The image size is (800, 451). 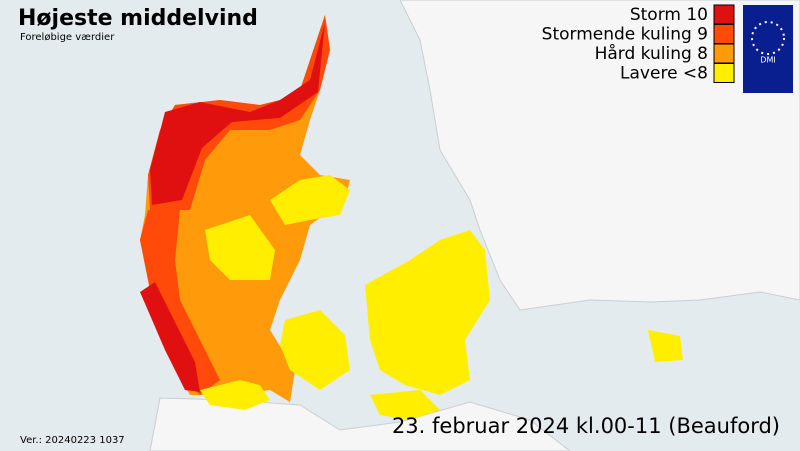 I want to click on date: 23. februar 2024 kl.00-11 (Beauford), so click(x=586, y=426).